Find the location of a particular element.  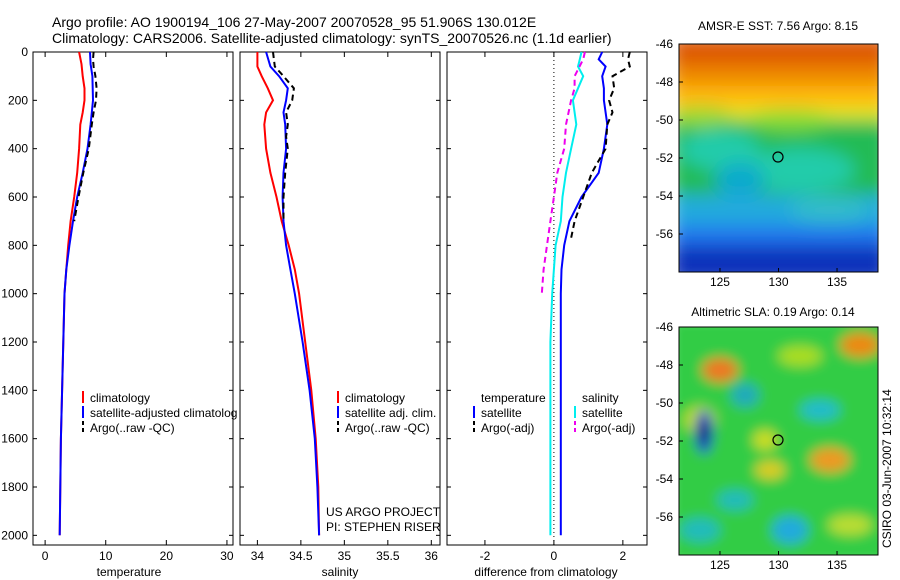

legend-title-temperature: temperature is located at coordinates (513, 398).